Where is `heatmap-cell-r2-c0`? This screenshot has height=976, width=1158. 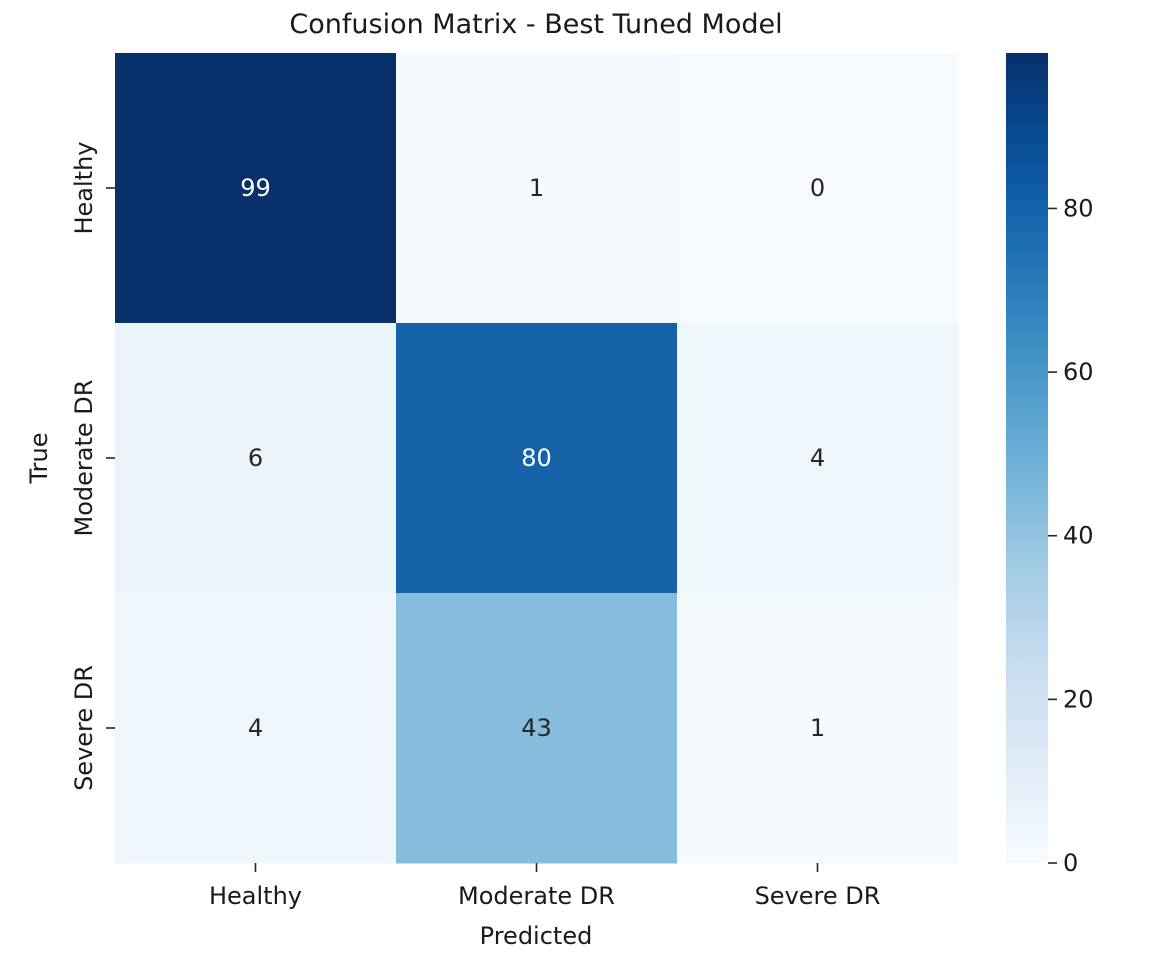
heatmap-cell-r2-c0 is located at coordinates (256, 728).